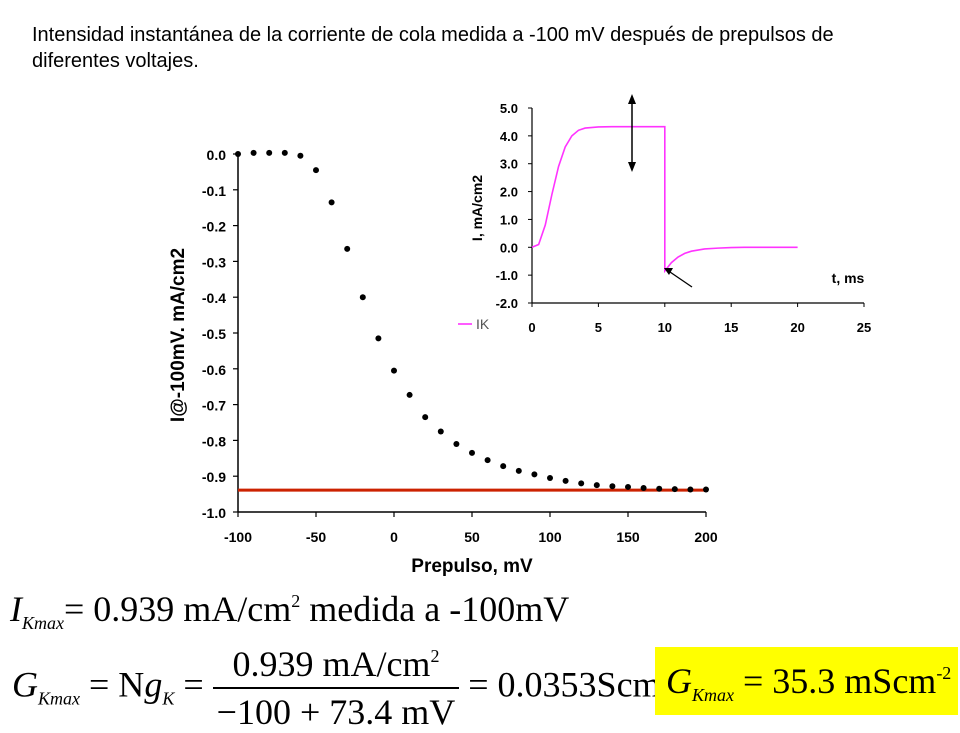 This screenshot has width=960, height=733. Describe the element at coordinates (679, 681) in the screenshot. I see `result-lhs-symbol: G` at that location.